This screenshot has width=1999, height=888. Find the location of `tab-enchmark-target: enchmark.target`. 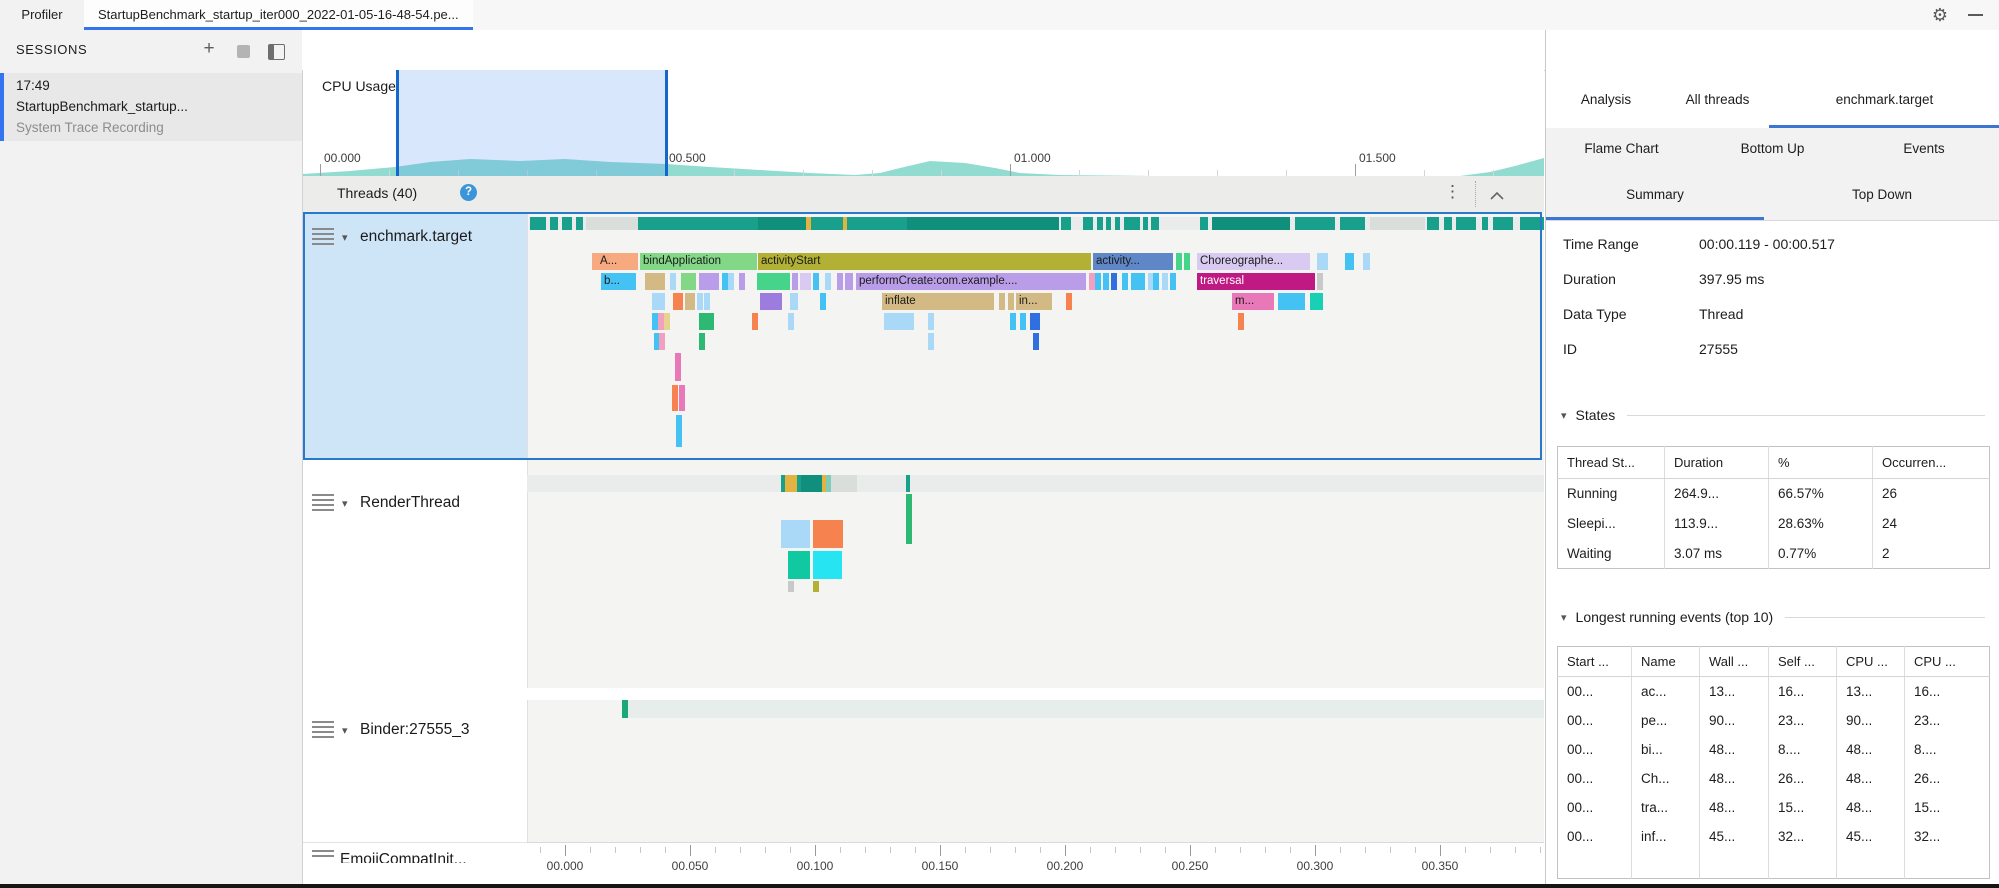

tab-enchmark-target: enchmark.target is located at coordinates (1884, 99).